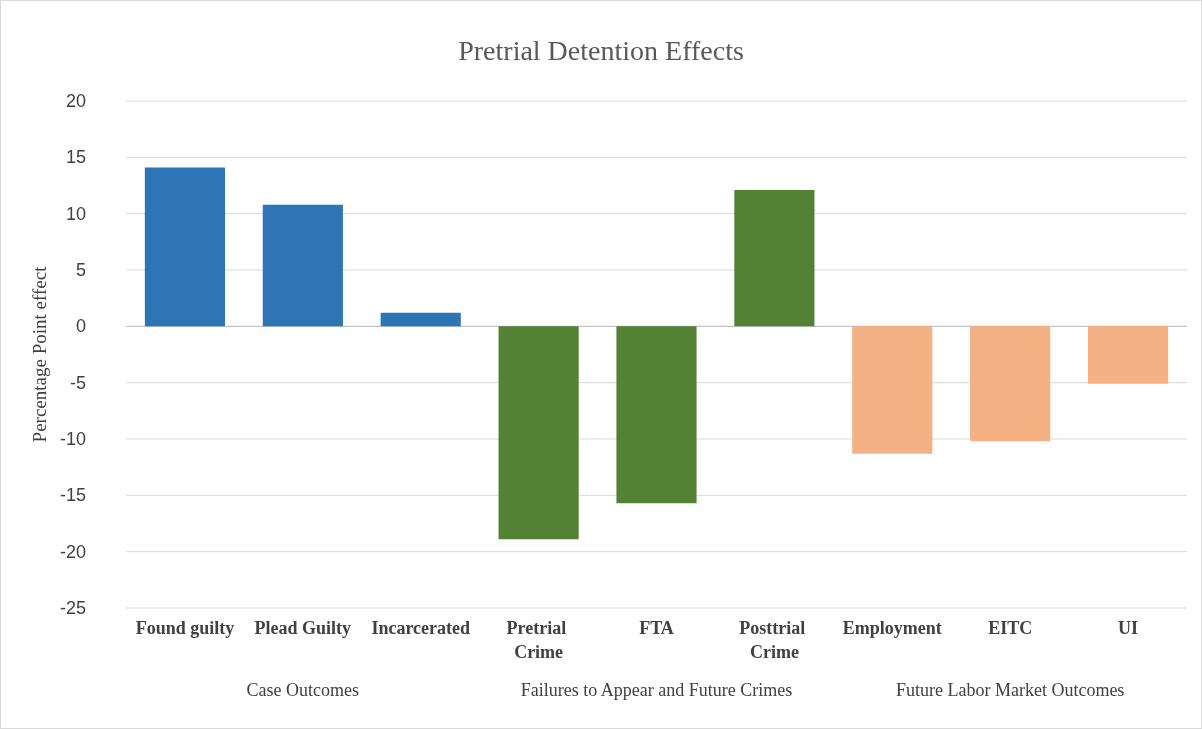 Image resolution: width=1202 pixels, height=729 pixels. What do you see at coordinates (303, 690) in the screenshot?
I see `text: Case Outcomes` at bounding box center [303, 690].